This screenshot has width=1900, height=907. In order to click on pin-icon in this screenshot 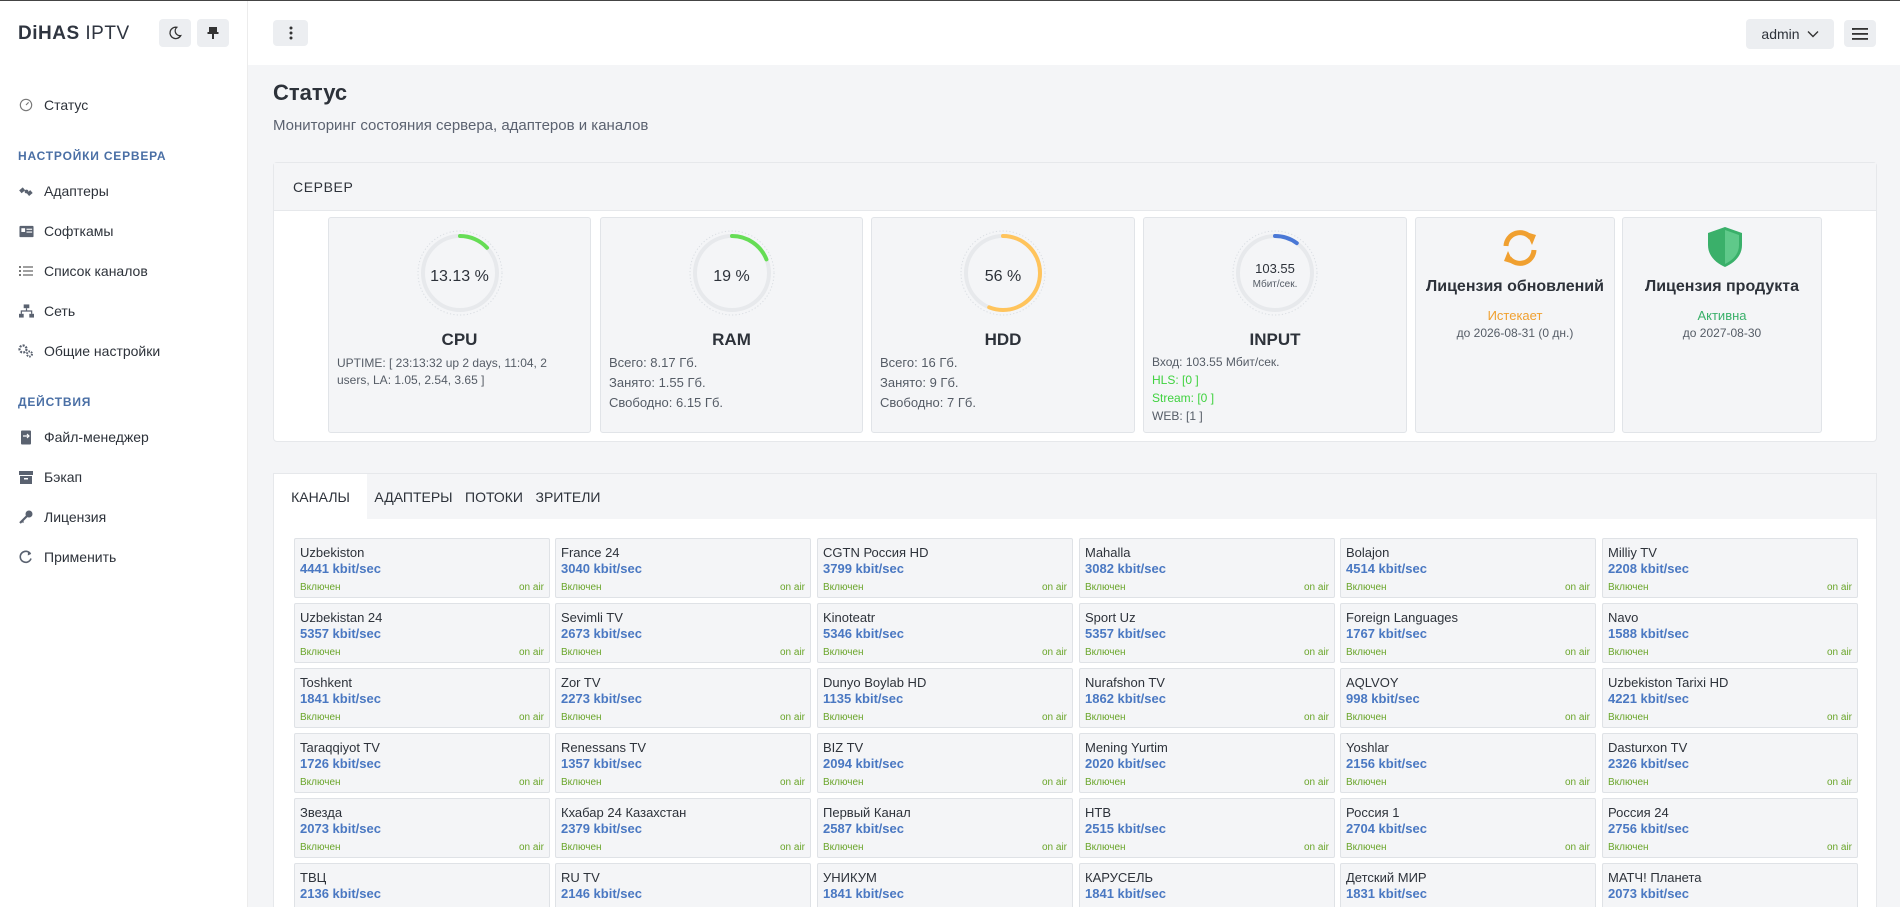, I will do `click(213, 33)`.